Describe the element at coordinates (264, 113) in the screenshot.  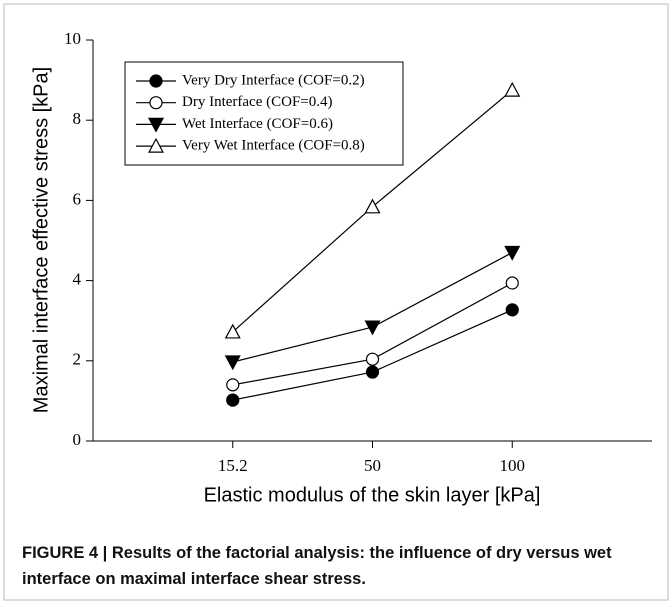
I see `legend` at that location.